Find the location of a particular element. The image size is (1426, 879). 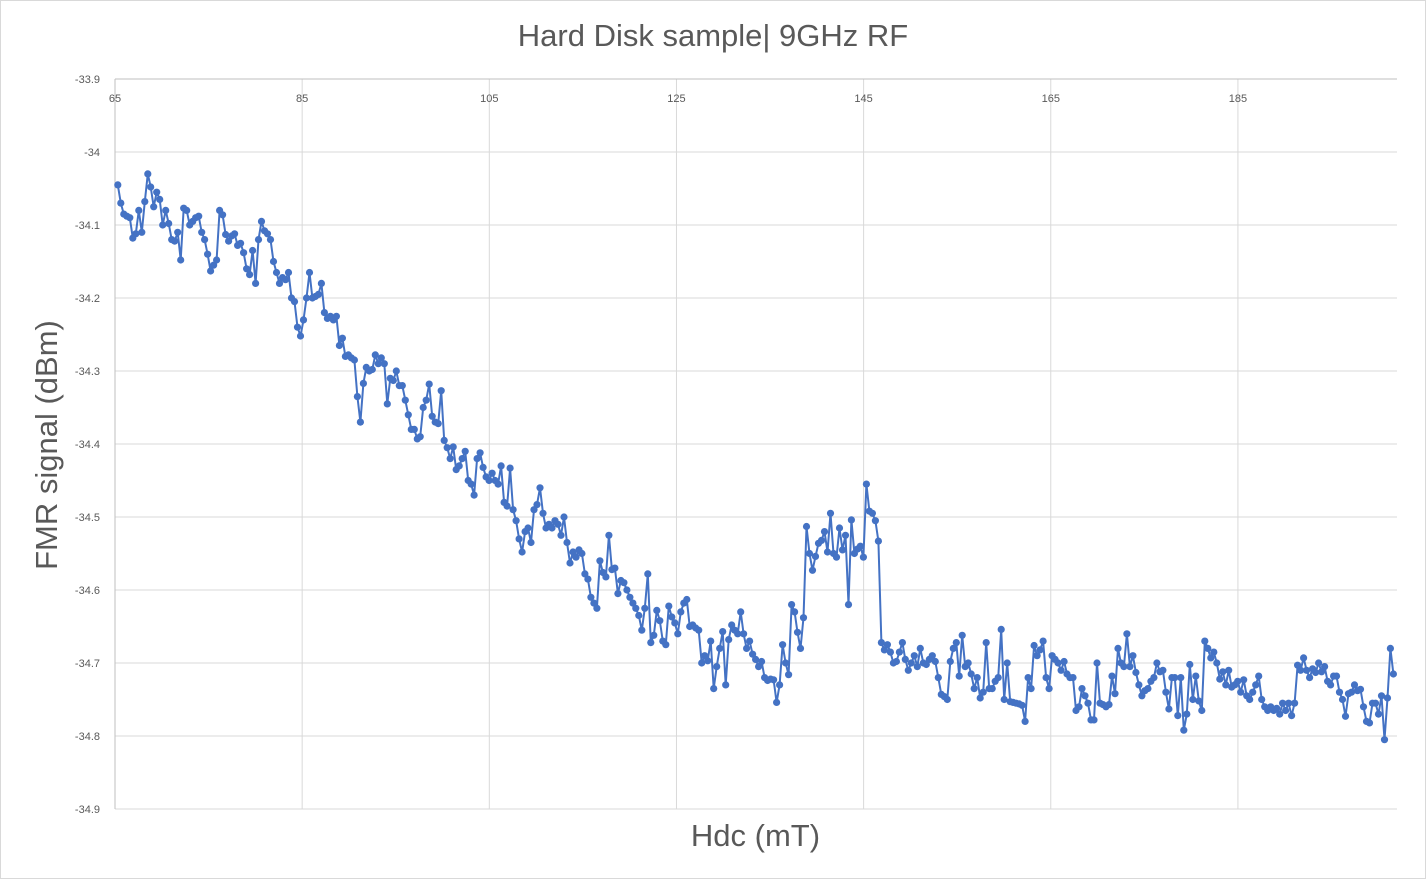

y-tick-label: -34.7 is located at coordinates (87, 664).